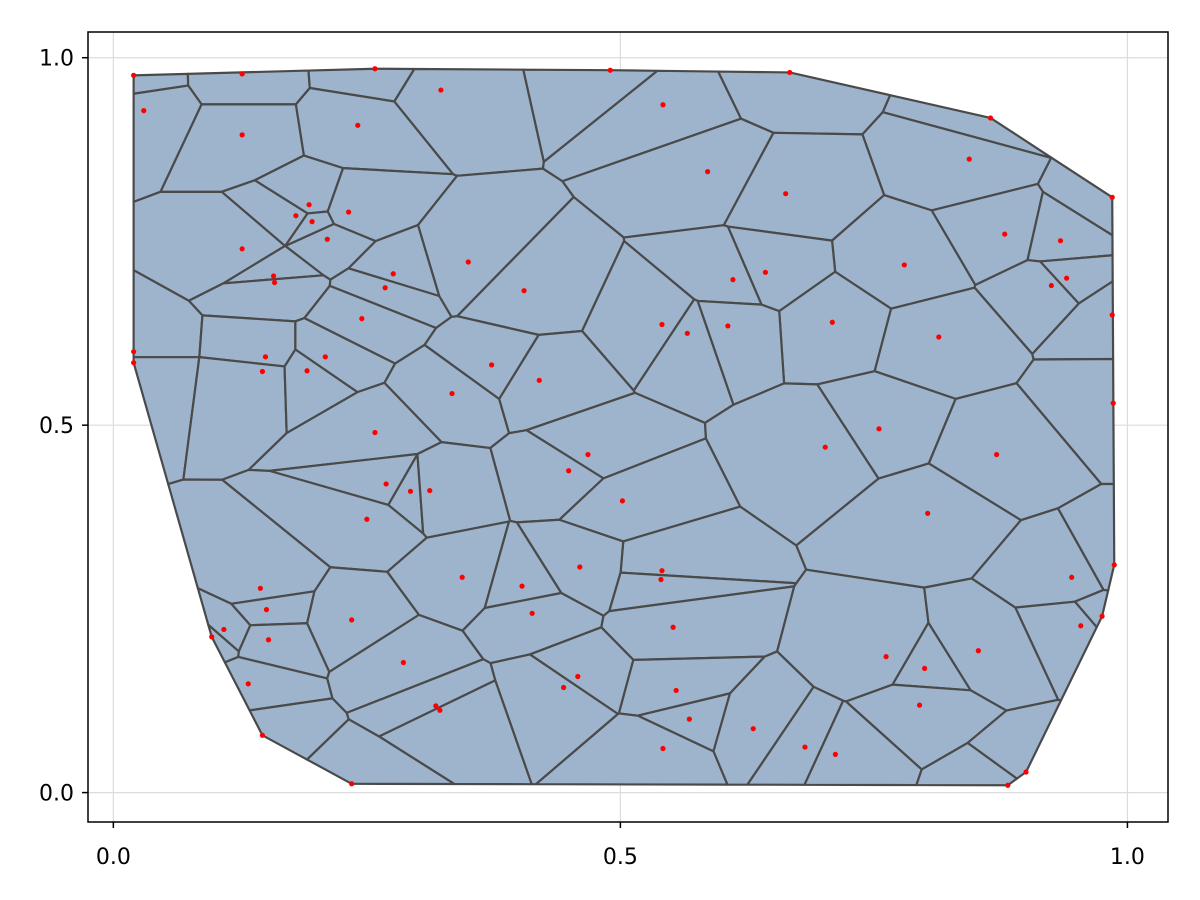  What do you see at coordinates (56, 794) in the screenshot?
I see `y-tick-label: 0.0` at bounding box center [56, 794].